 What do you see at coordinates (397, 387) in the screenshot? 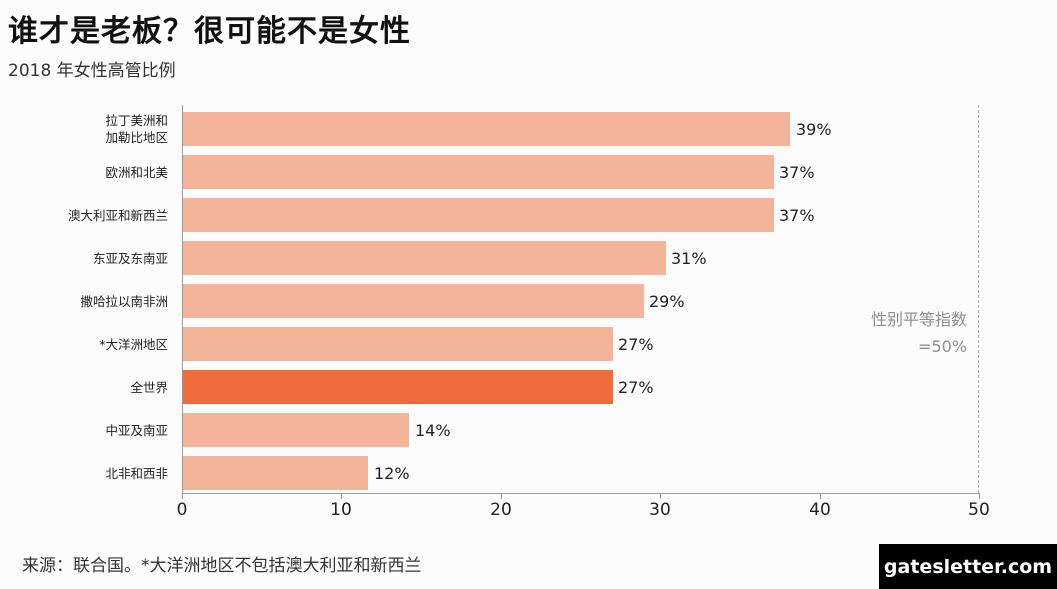
I see `bar-highlight` at bounding box center [397, 387].